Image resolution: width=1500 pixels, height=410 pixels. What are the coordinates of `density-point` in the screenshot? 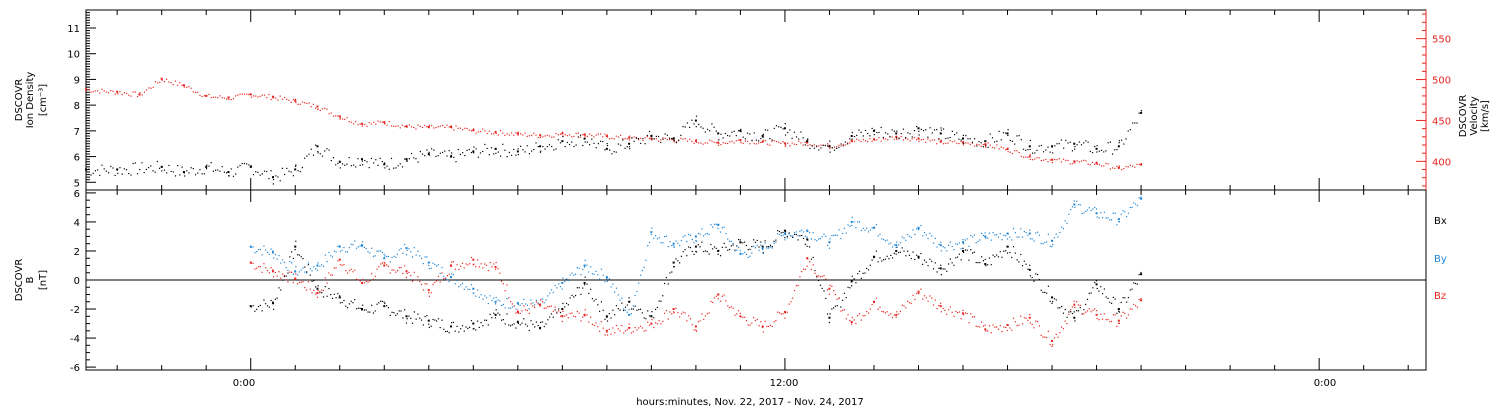 It's located at (695, 120).